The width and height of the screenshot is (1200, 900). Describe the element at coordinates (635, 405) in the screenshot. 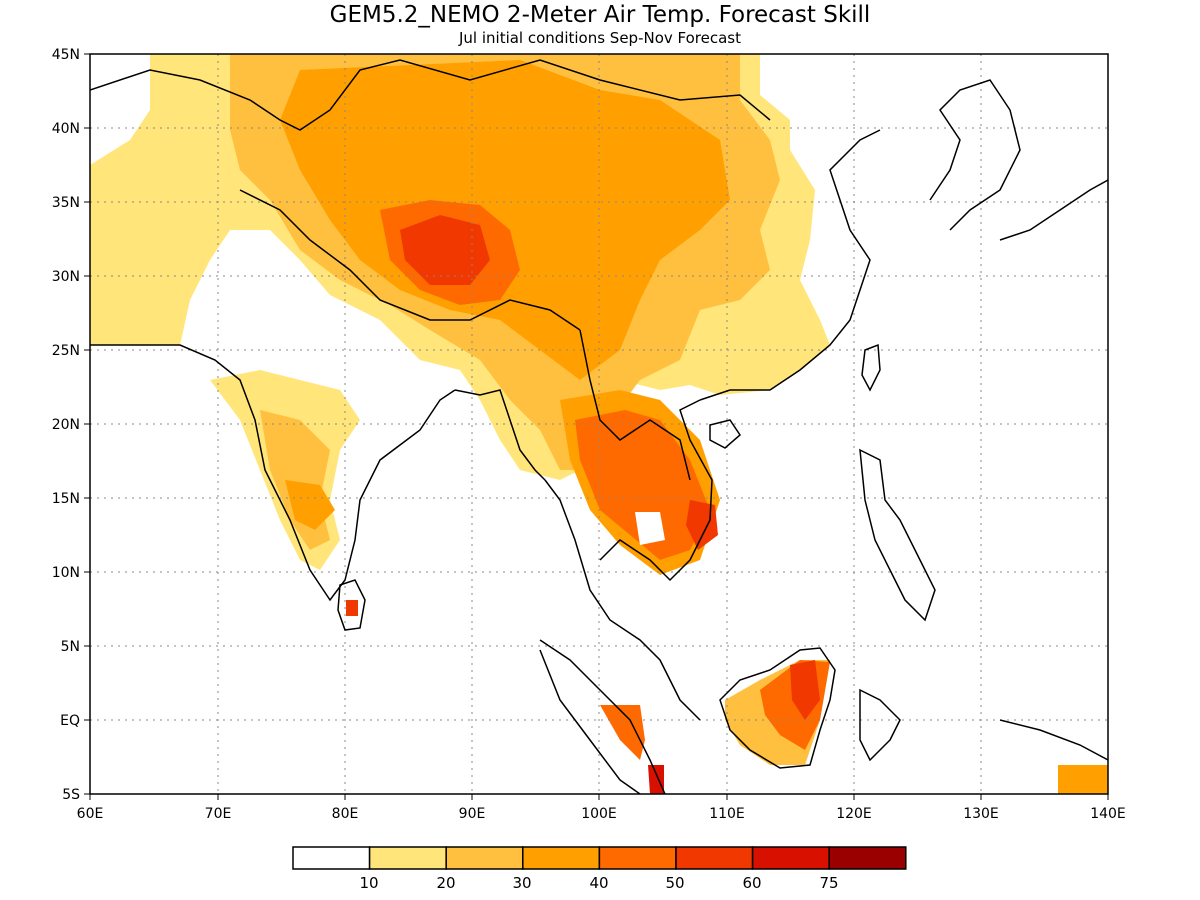

I see `border-indochina-interior` at that location.